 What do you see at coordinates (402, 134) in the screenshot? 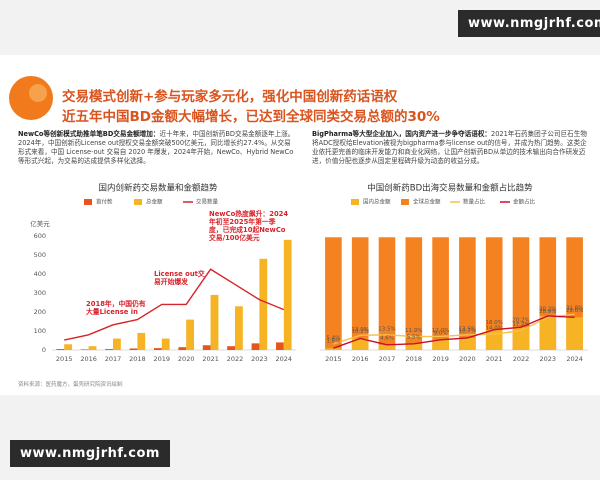
I see `para-lead: BigPharma等大型企业加入，国内资产进一步争夺话语权：` at bounding box center [402, 134].